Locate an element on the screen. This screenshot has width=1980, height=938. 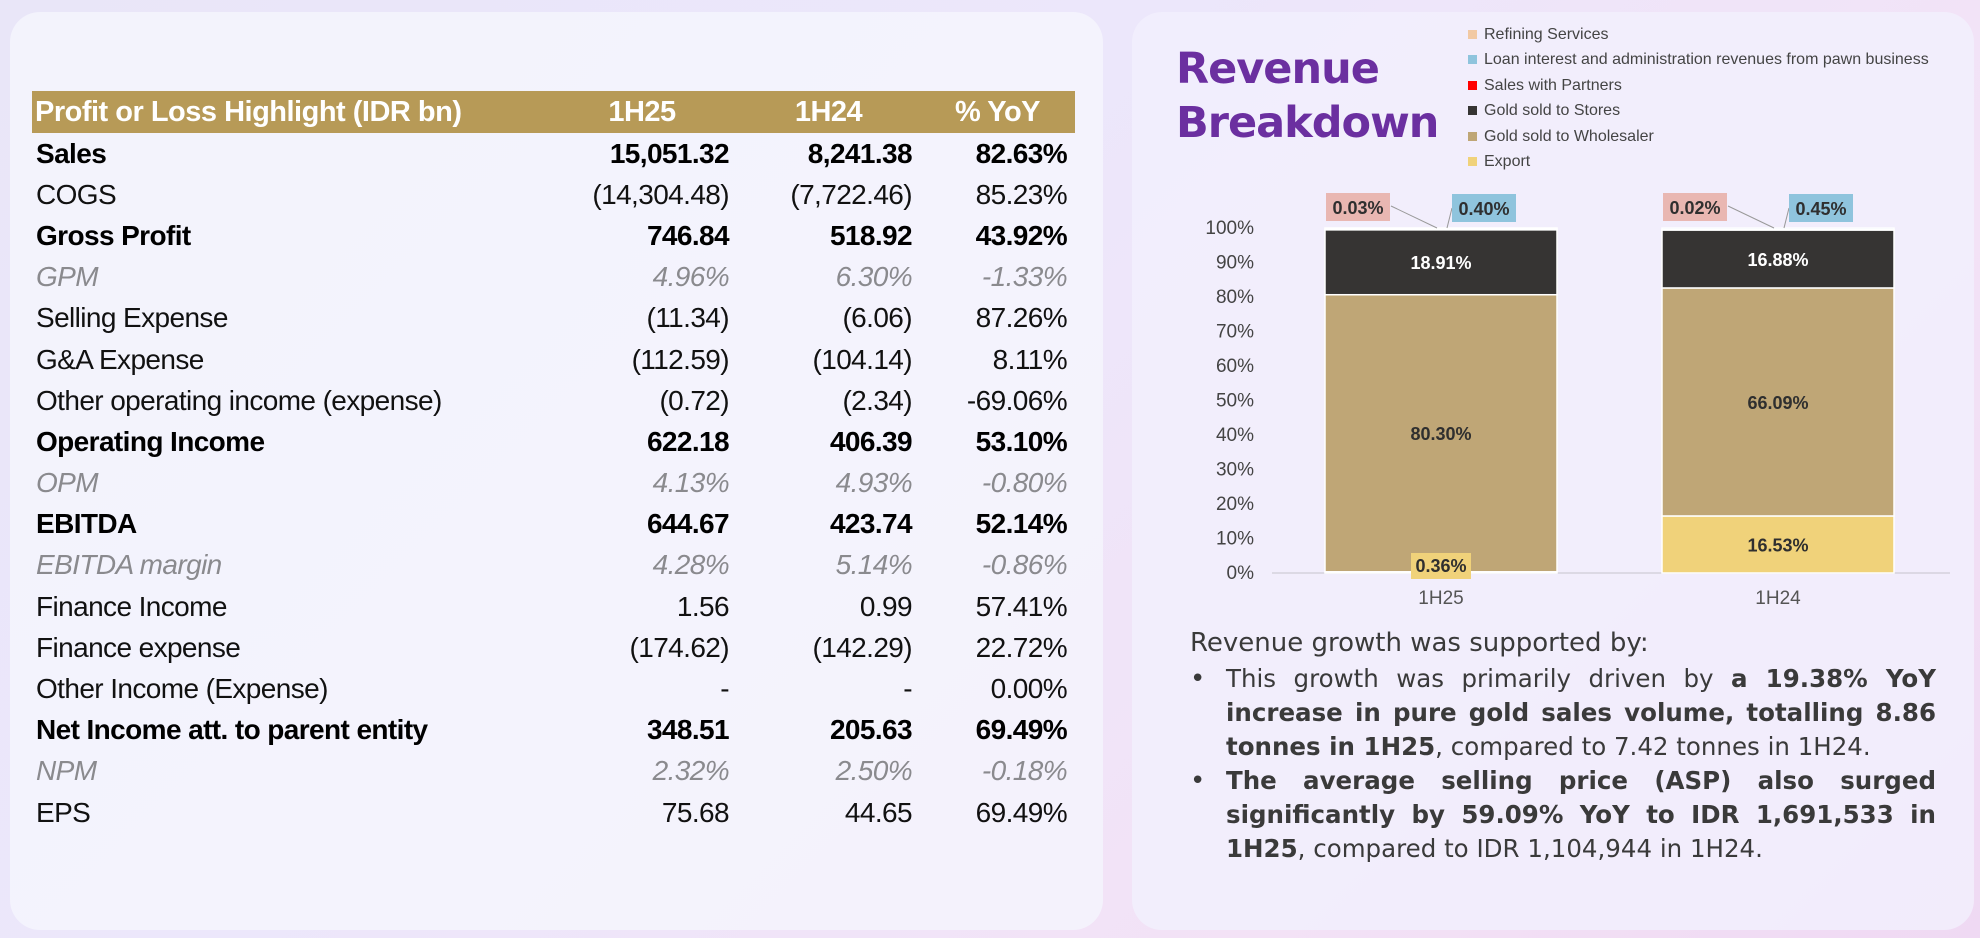
row-label: NPM is located at coordinates (66, 771).